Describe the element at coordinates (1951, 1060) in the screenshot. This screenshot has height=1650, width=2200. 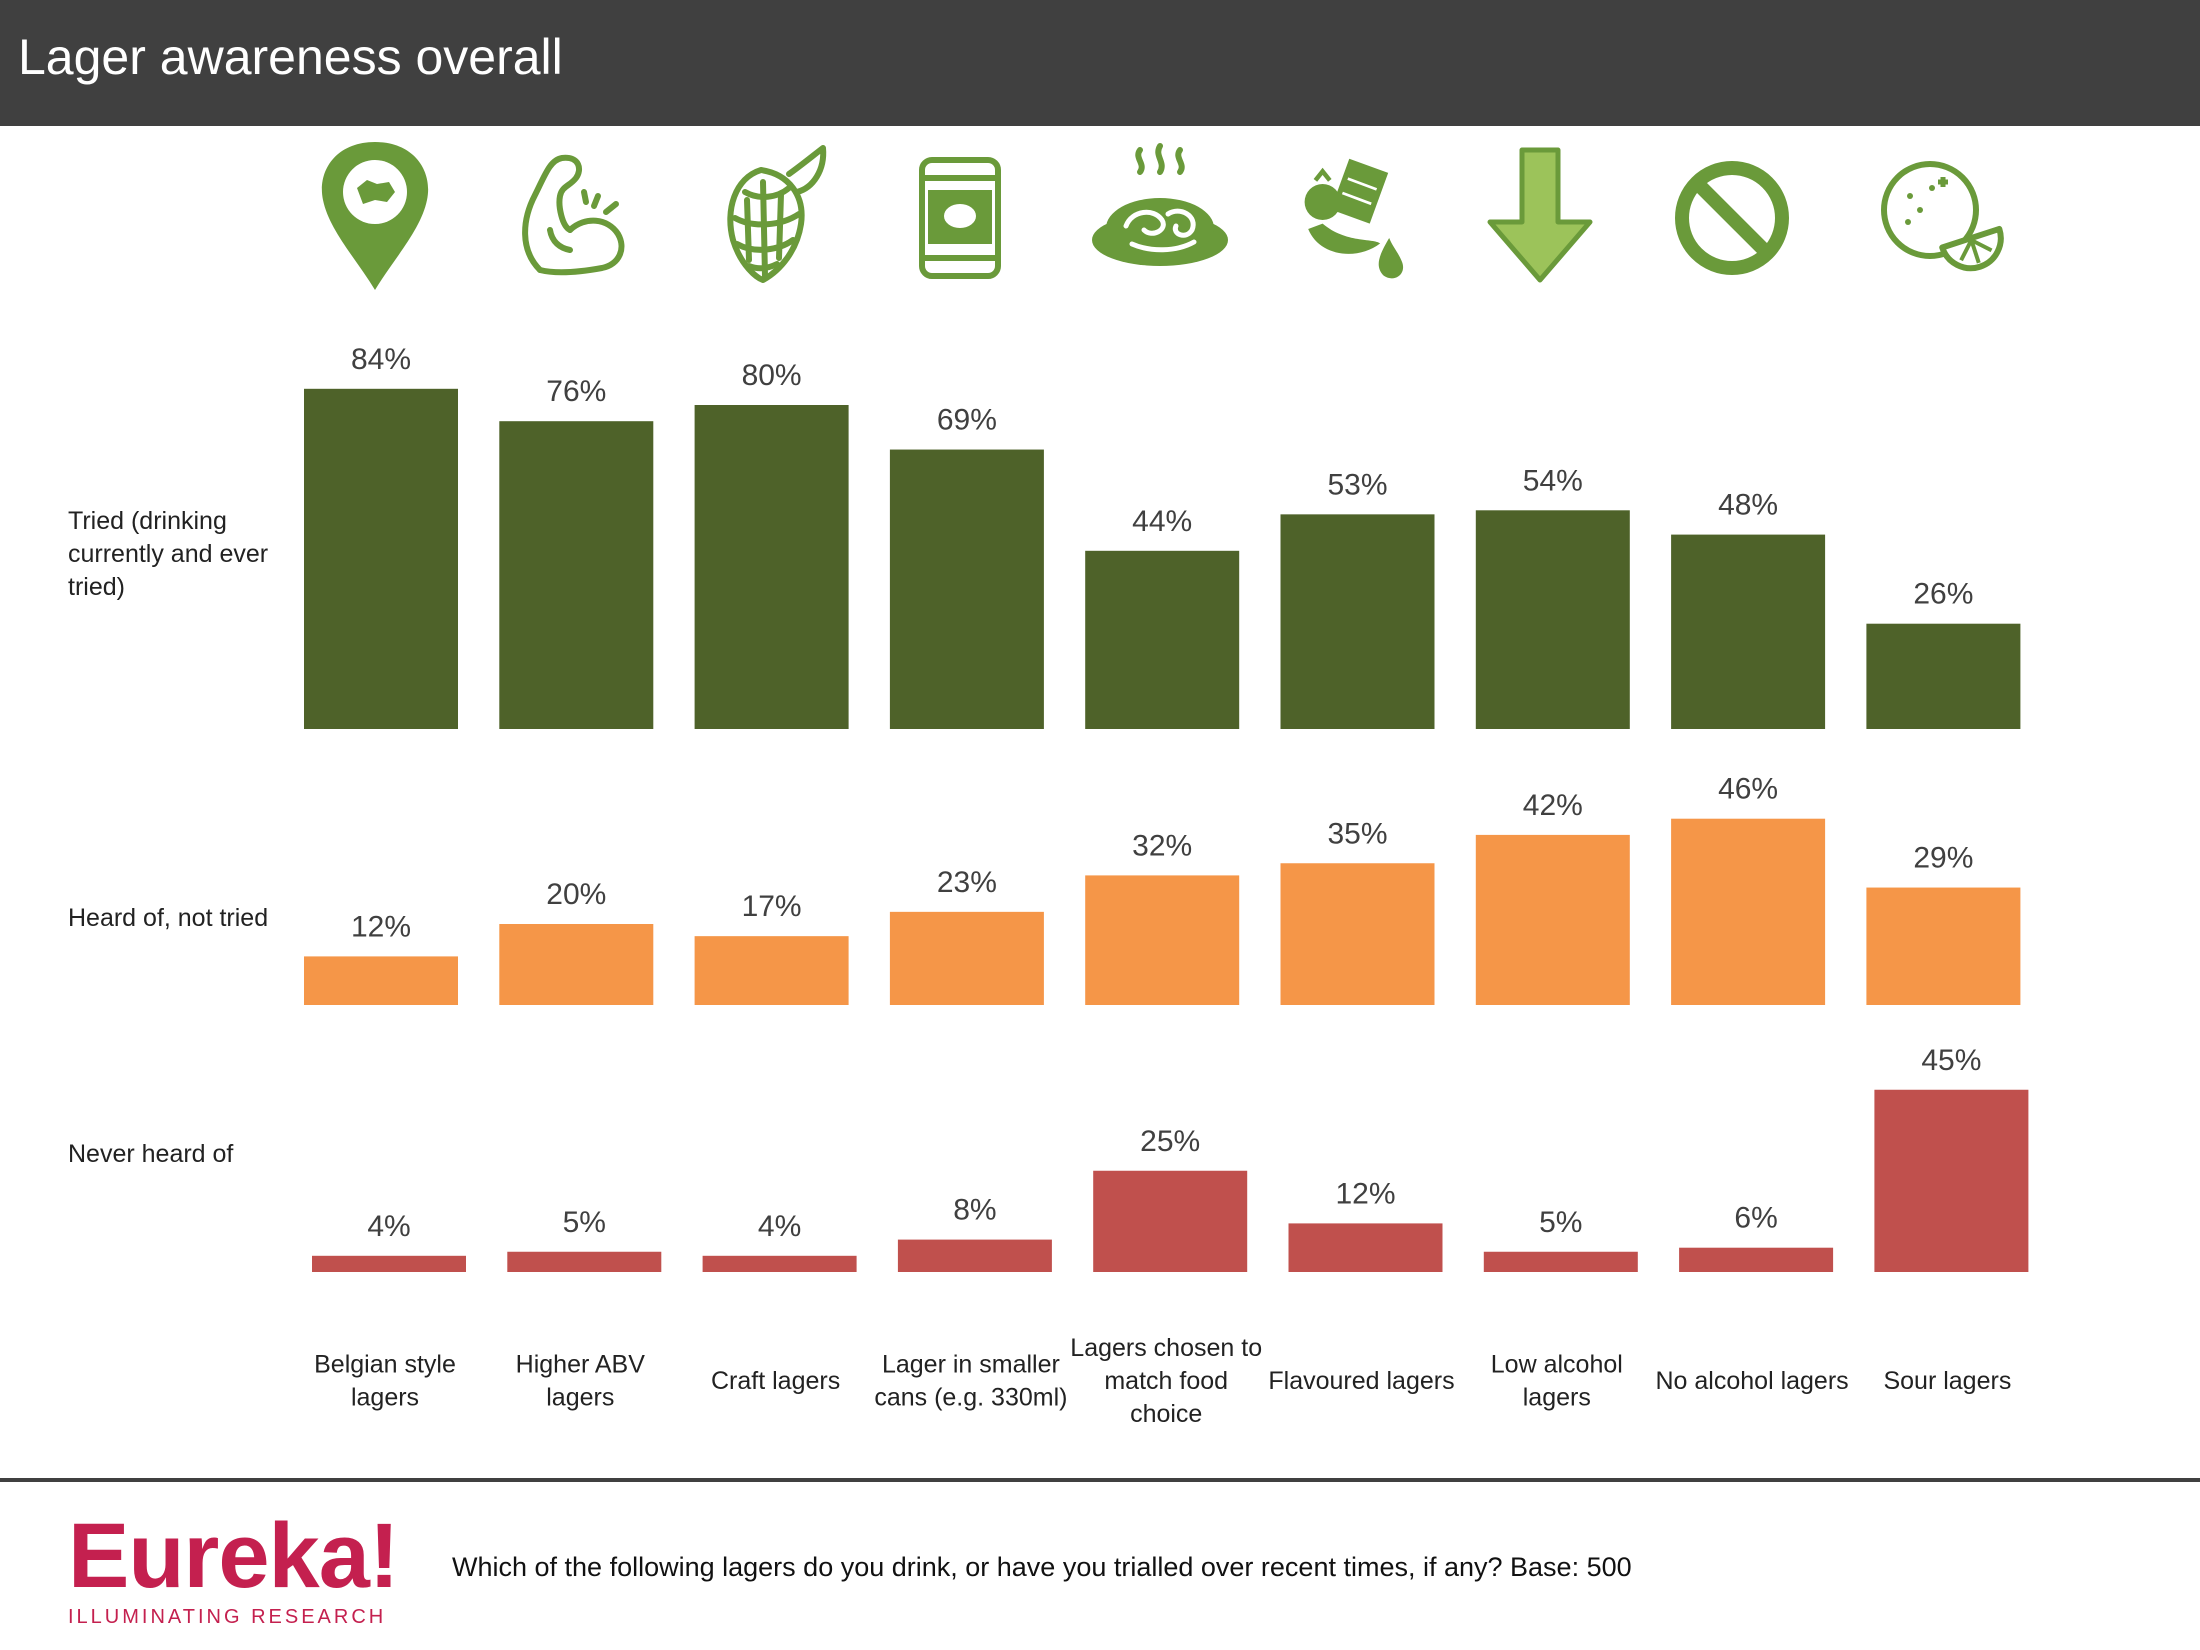
I see `data-label-never-8: 45%` at that location.